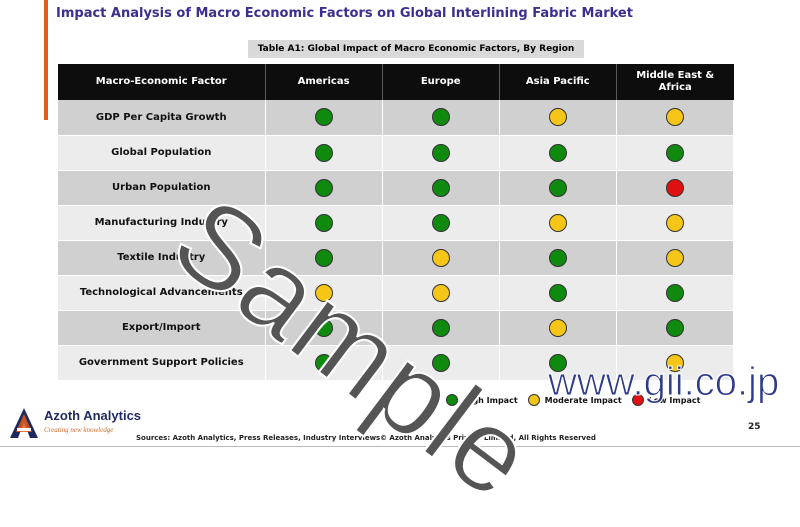 The image size is (800, 527). Describe the element at coordinates (162, 293) in the screenshot. I see `factor-cell: Technological Advancements` at that location.